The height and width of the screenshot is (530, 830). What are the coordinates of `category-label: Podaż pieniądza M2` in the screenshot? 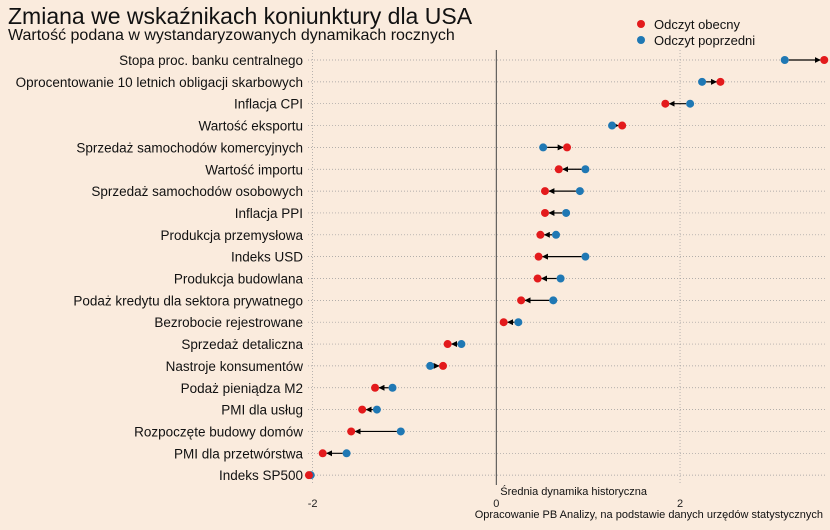 It's located at (242, 388).